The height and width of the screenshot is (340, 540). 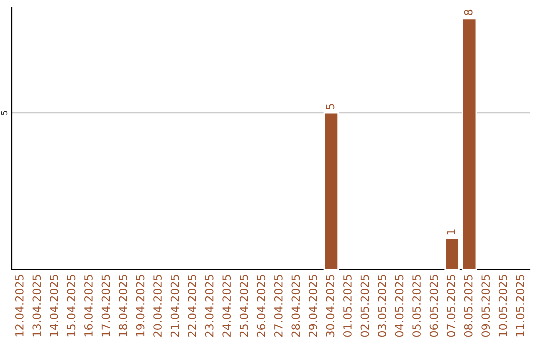 I want to click on x-tick-label: 25.04.2025, so click(x=244, y=306).